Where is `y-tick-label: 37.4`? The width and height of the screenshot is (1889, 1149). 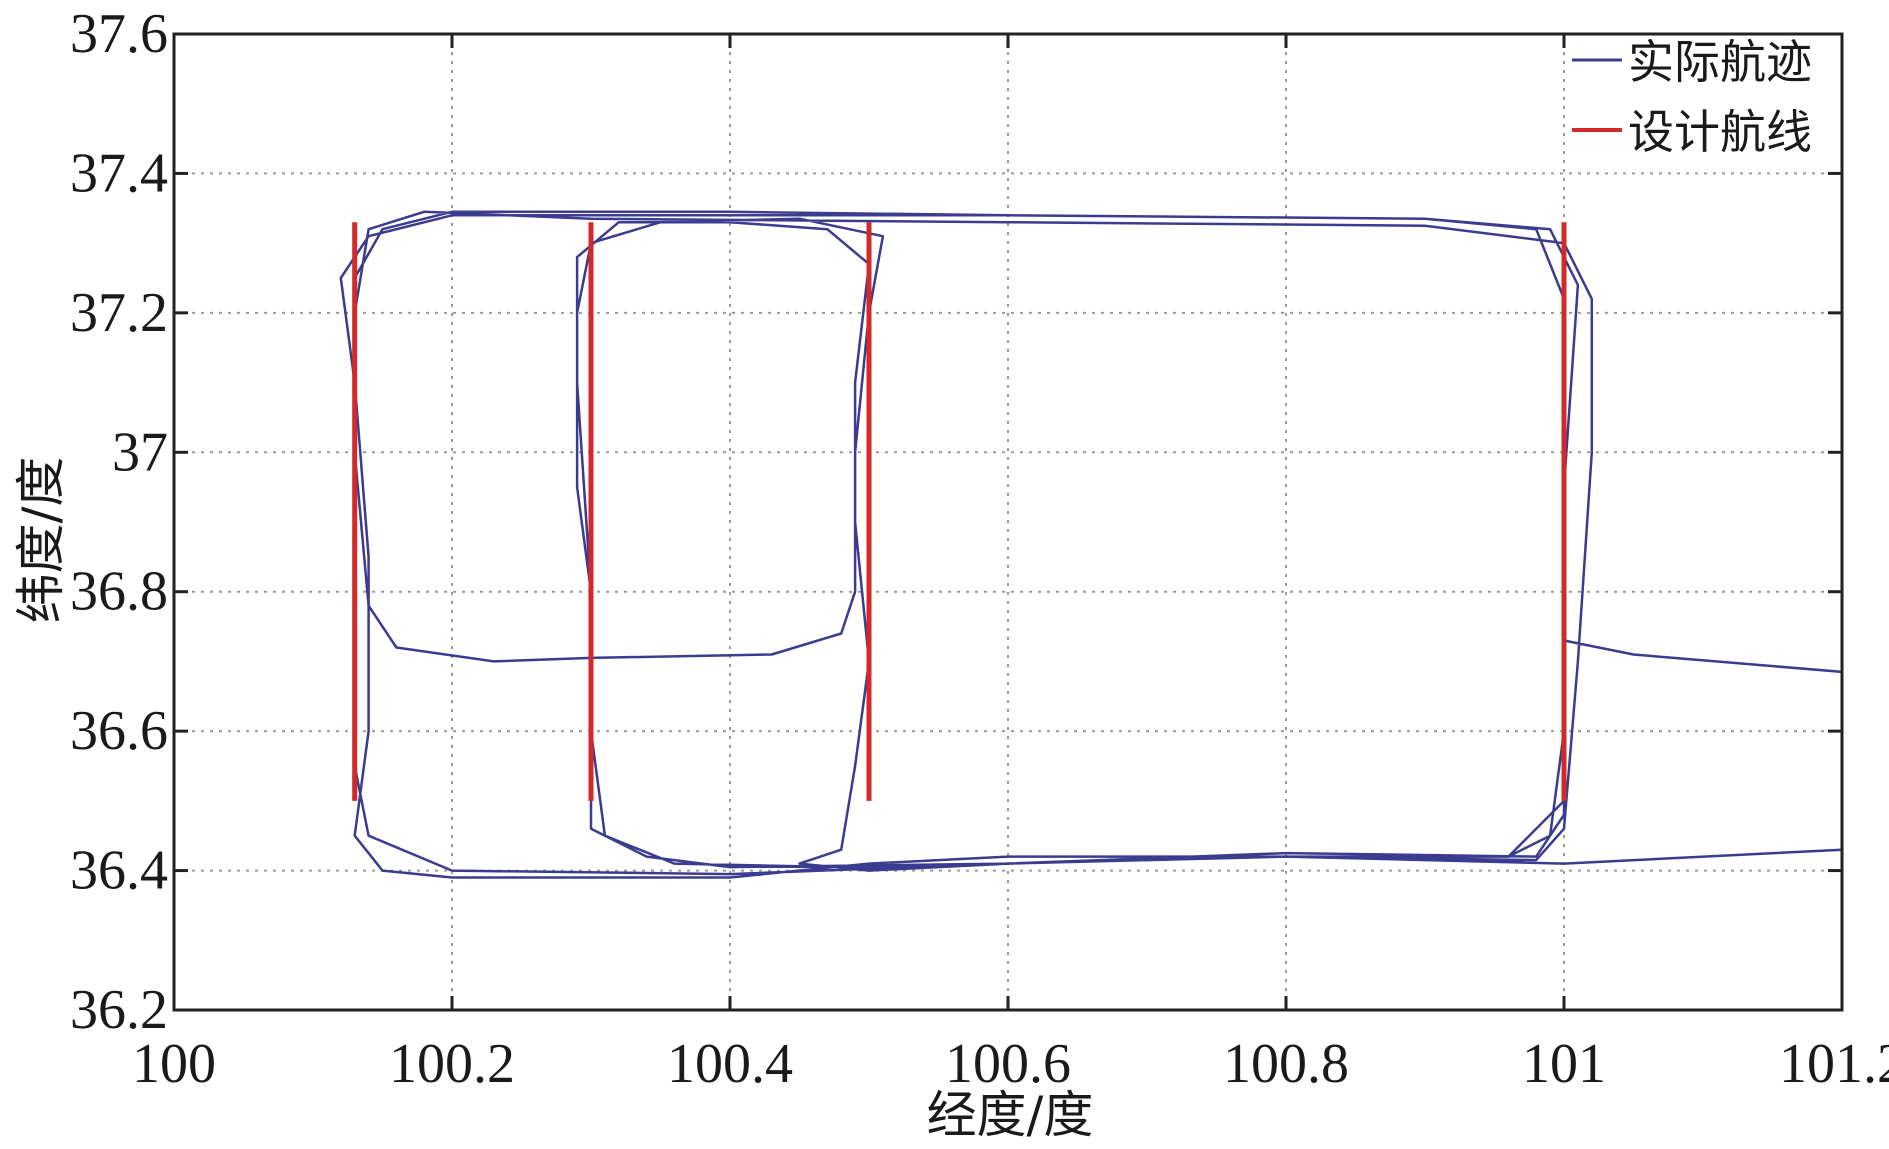 y-tick-label: 37.4 is located at coordinates (119, 173).